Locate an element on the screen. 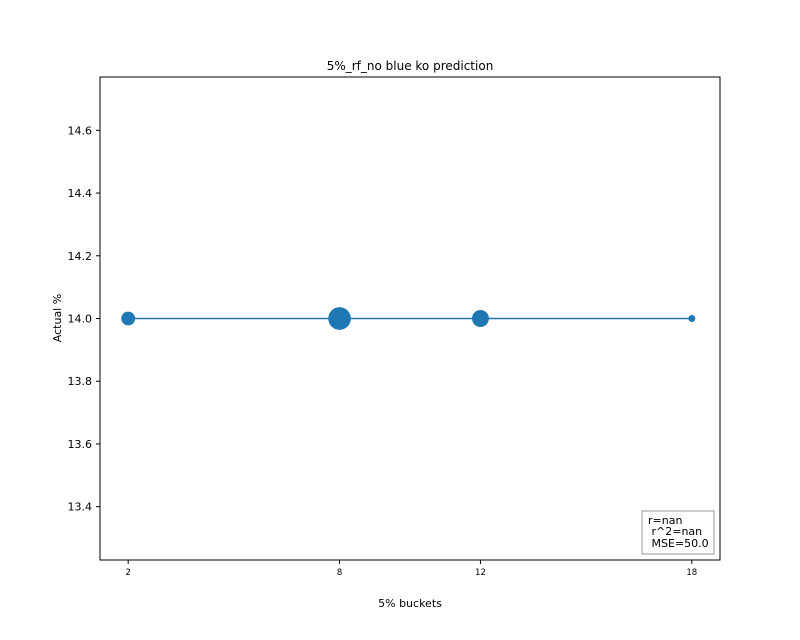 The height and width of the screenshot is (640, 800). data-series is located at coordinates (408, 318).